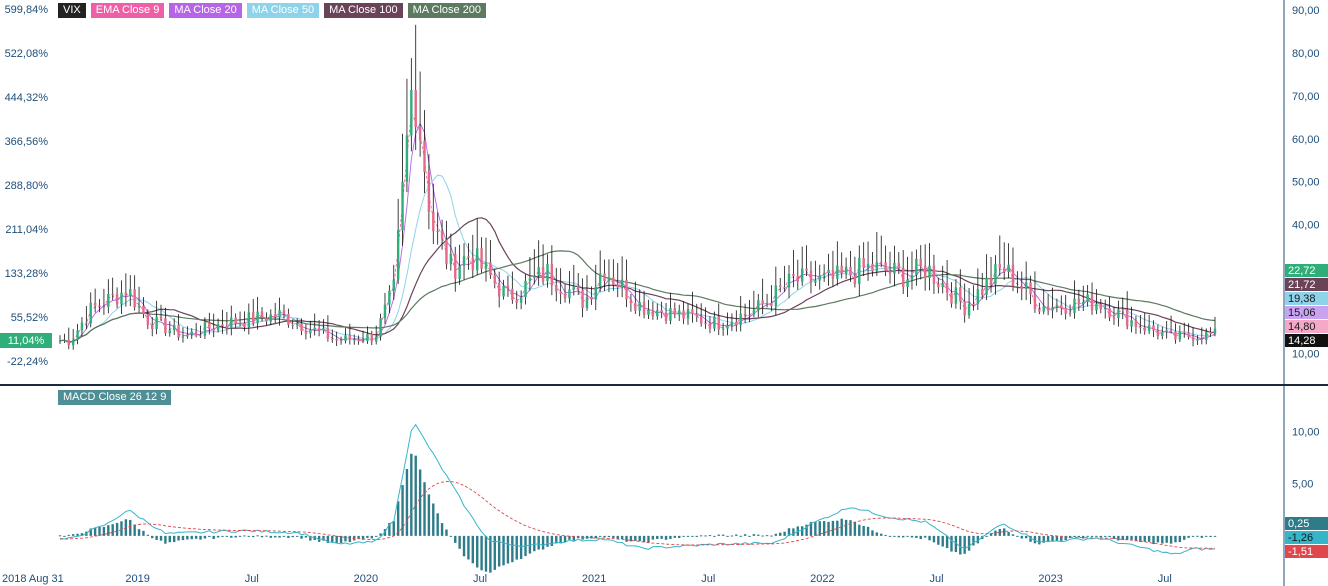 This screenshot has height=586, width=1328. I want to click on macd-legend: MACD Close 26 12 9, so click(115, 397).